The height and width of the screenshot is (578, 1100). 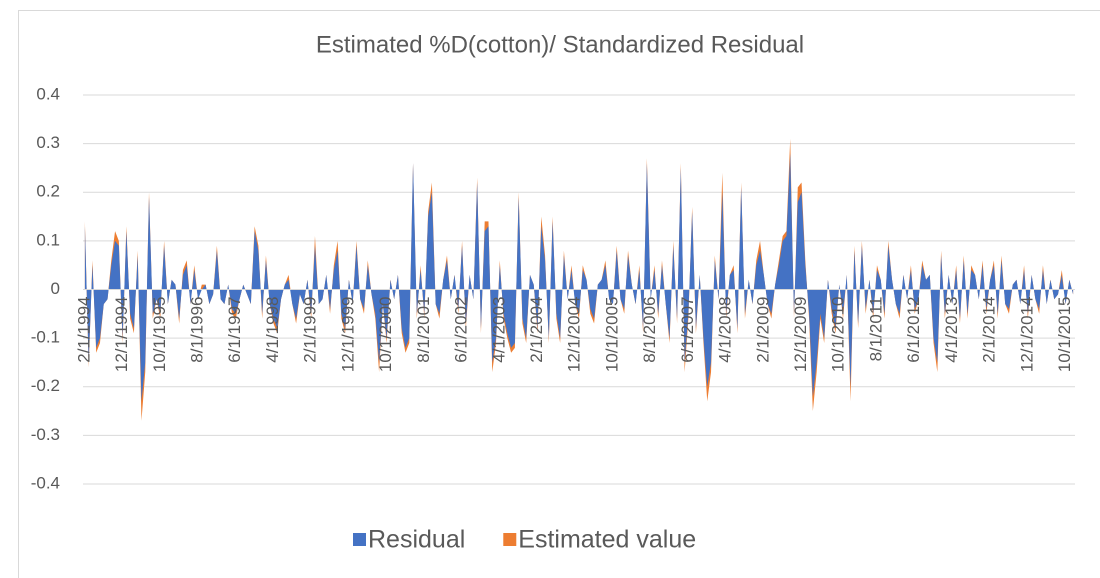 What do you see at coordinates (649, 330) in the screenshot?
I see `x-tick-label: 8/1/2006` at bounding box center [649, 330].